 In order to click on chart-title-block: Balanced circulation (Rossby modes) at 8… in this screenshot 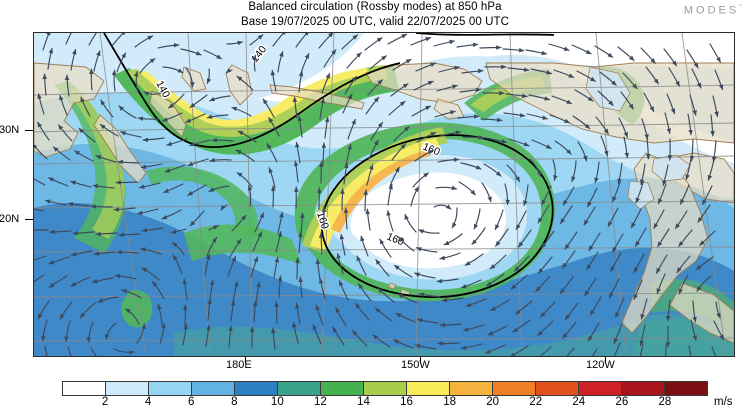, I will do `click(375, 15)`.